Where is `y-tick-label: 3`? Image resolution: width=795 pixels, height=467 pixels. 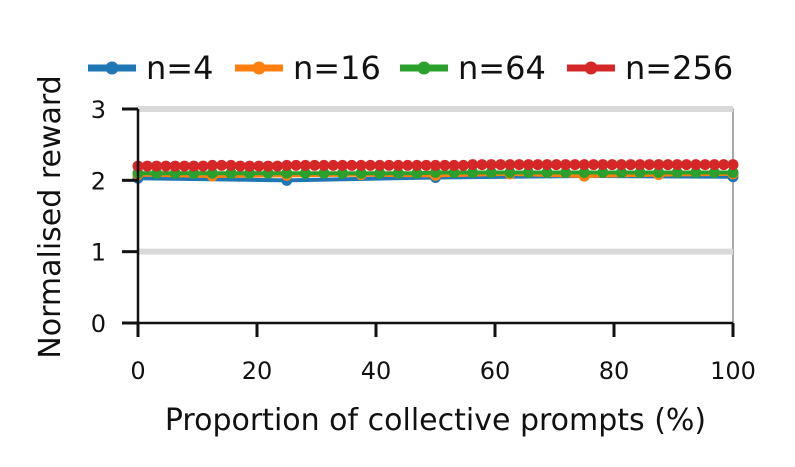 y-tick-label: 3 is located at coordinates (98, 110).